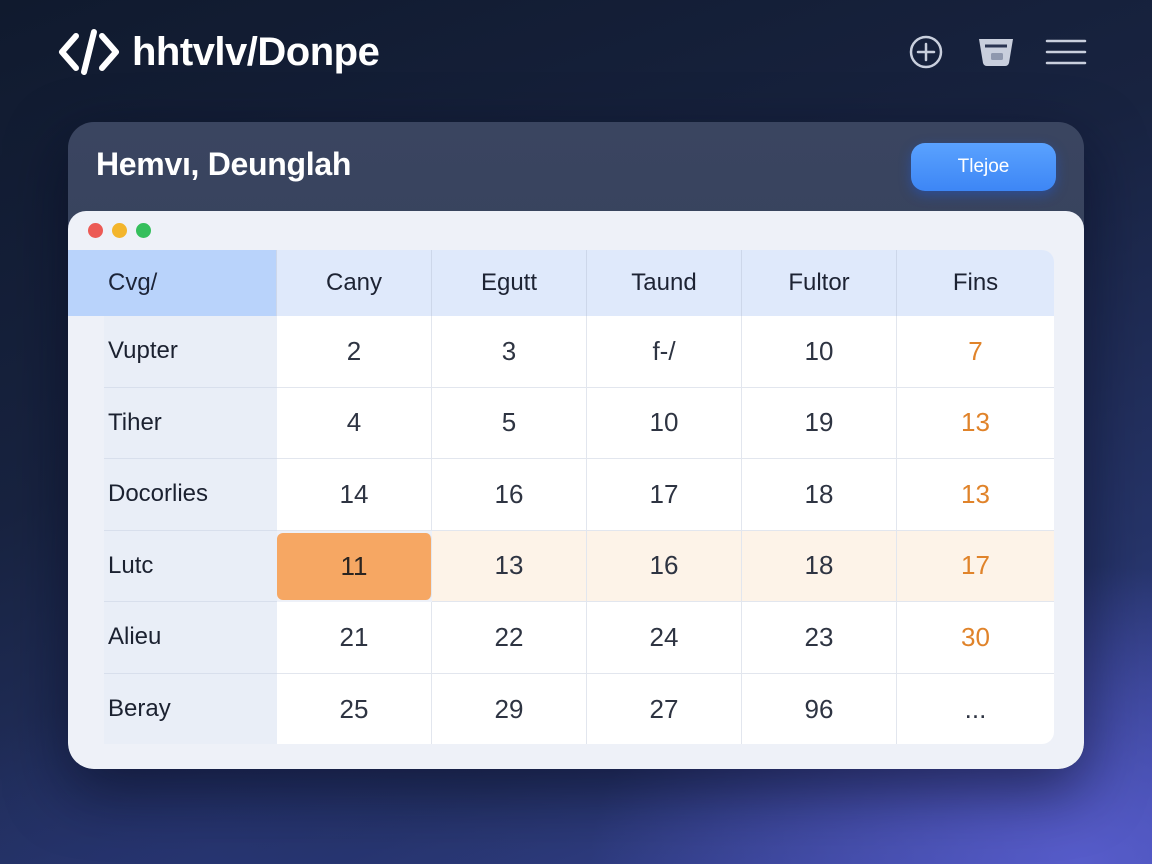  I want to click on row-label: Vupter, so click(190, 352).